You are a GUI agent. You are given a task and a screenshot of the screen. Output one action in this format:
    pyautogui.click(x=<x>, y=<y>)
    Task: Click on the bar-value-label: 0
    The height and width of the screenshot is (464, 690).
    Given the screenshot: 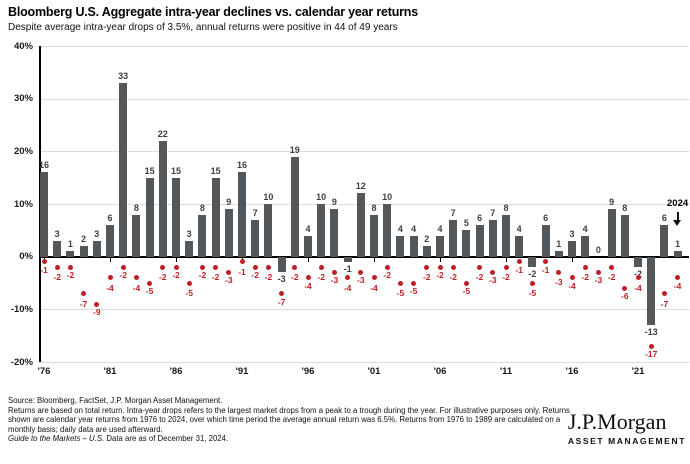 What is the action you would take?
    pyautogui.click(x=598, y=249)
    